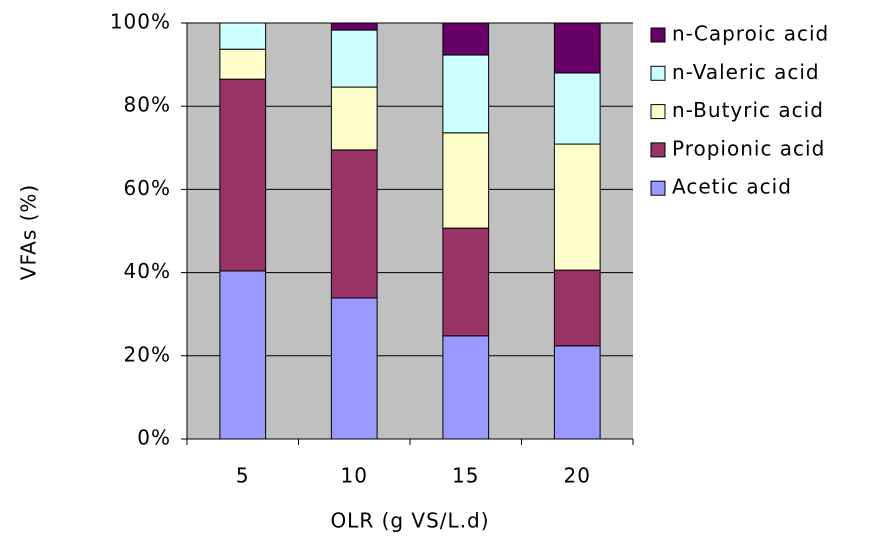  Describe the element at coordinates (732, 187) in the screenshot. I see `legend-label: Acetic acid` at that location.